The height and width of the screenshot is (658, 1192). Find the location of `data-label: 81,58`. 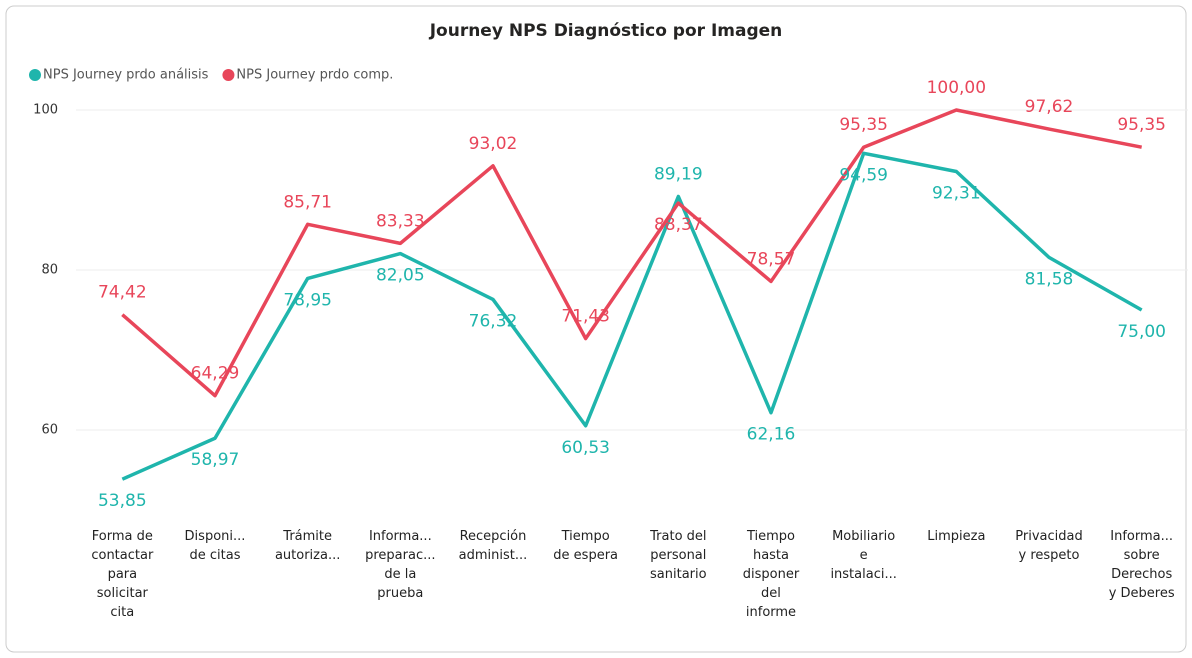

data-label: 81,58 is located at coordinates (1049, 279).